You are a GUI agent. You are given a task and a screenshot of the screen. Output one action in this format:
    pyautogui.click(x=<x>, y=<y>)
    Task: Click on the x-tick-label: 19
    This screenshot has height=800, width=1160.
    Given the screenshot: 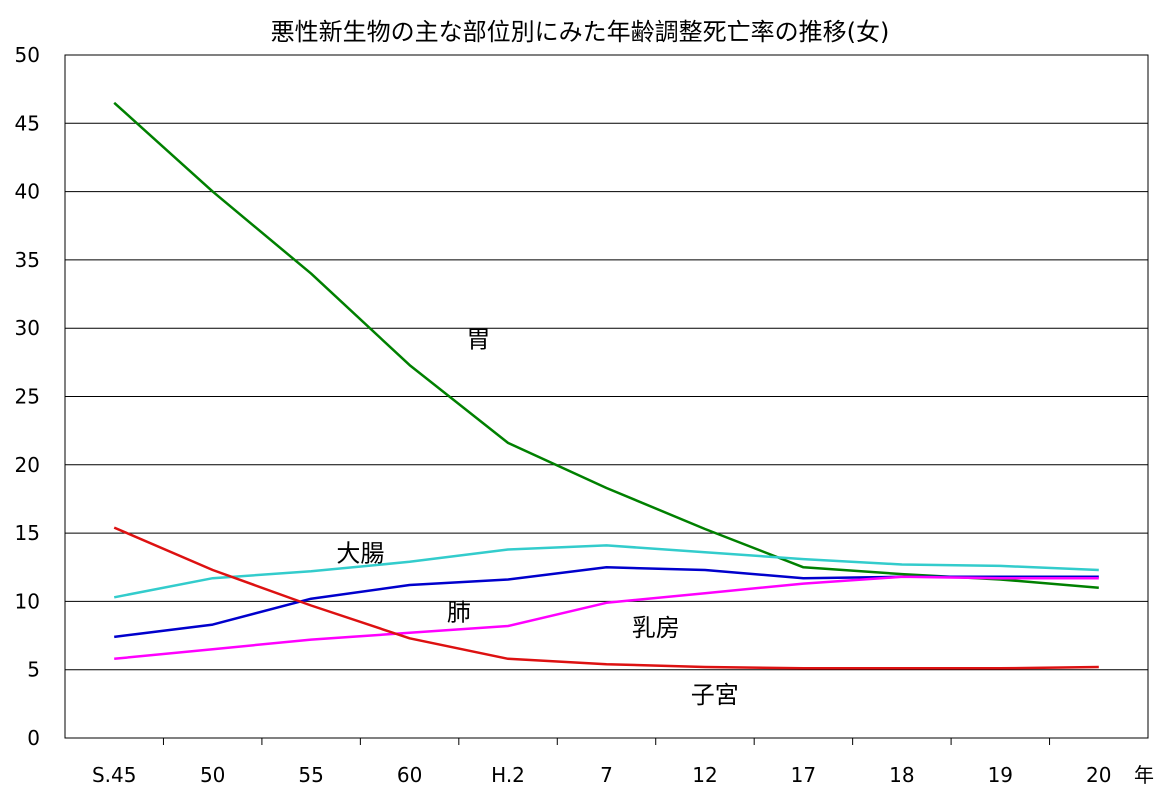 What is the action you would take?
    pyautogui.click(x=1000, y=775)
    